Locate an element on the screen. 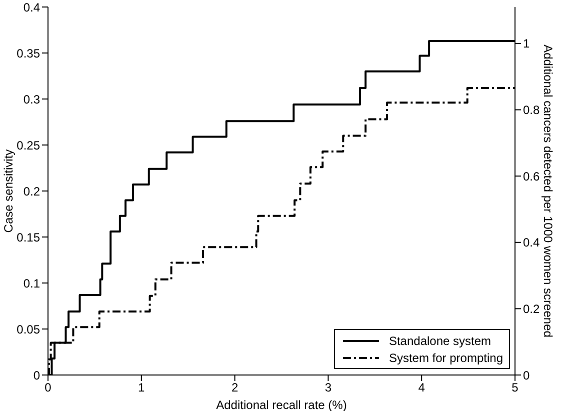  x-tick-label: 4 is located at coordinates (422, 387).